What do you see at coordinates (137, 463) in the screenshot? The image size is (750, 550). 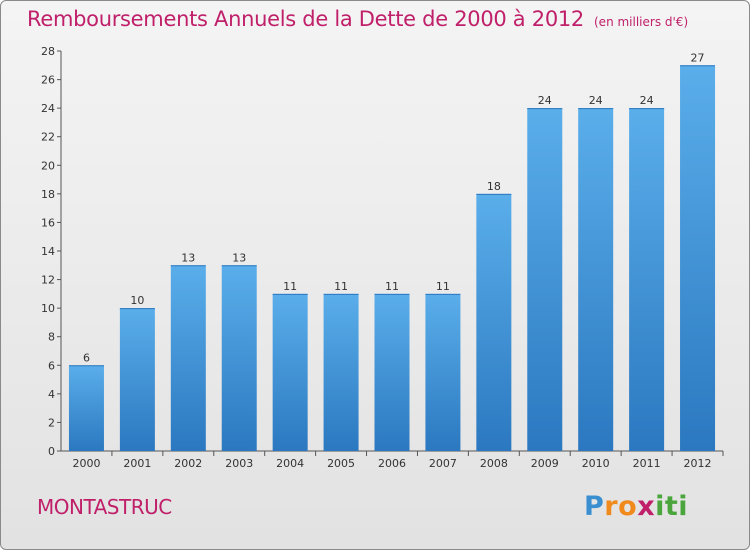 I see `x-tick-label: 2001` at bounding box center [137, 463].